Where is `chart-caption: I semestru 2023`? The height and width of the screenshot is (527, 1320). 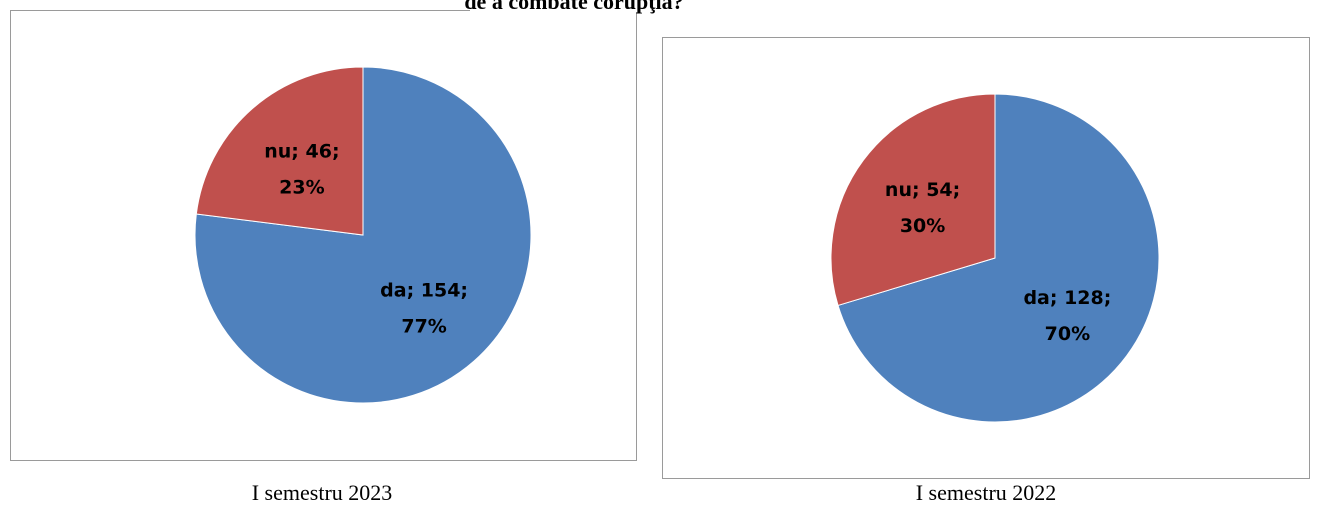
chart-caption: I semestru 2023 is located at coordinates (322, 492).